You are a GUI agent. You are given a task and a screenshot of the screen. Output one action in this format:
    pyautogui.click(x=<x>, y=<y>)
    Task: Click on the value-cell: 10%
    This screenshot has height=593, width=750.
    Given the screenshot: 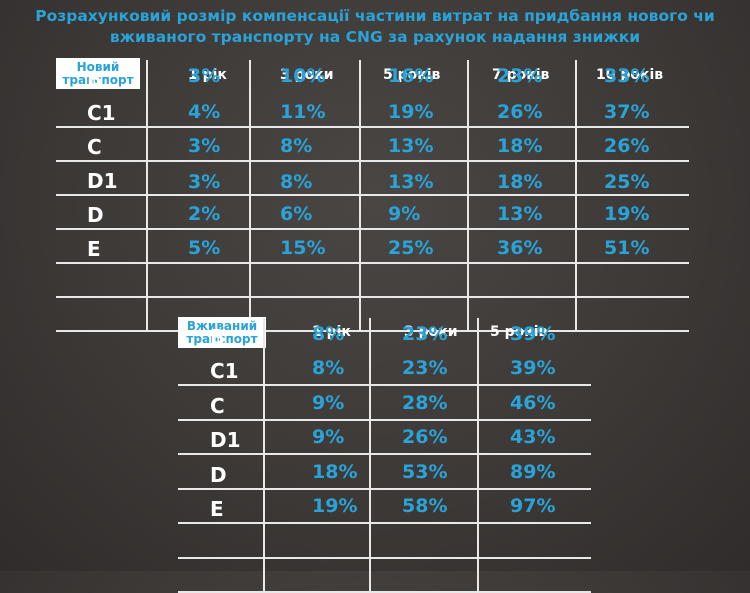 What is the action you would take?
    pyautogui.click(x=303, y=76)
    